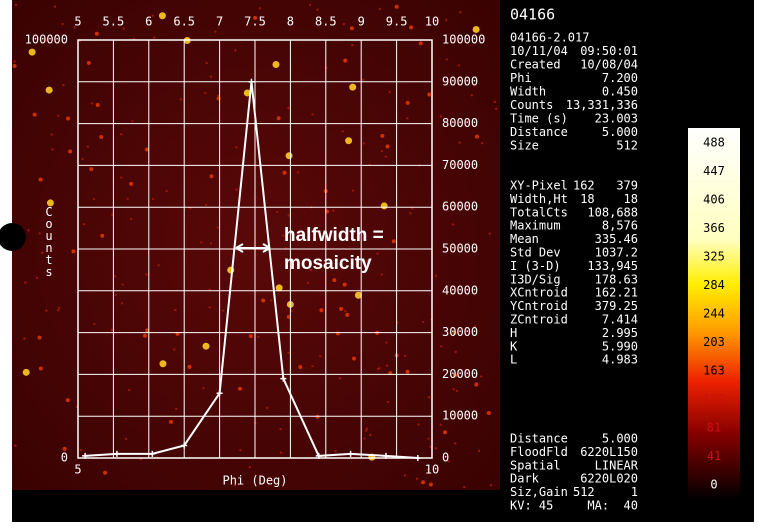 The image size is (758, 531). I want to click on x-tick-label: 5, so click(77, 22).